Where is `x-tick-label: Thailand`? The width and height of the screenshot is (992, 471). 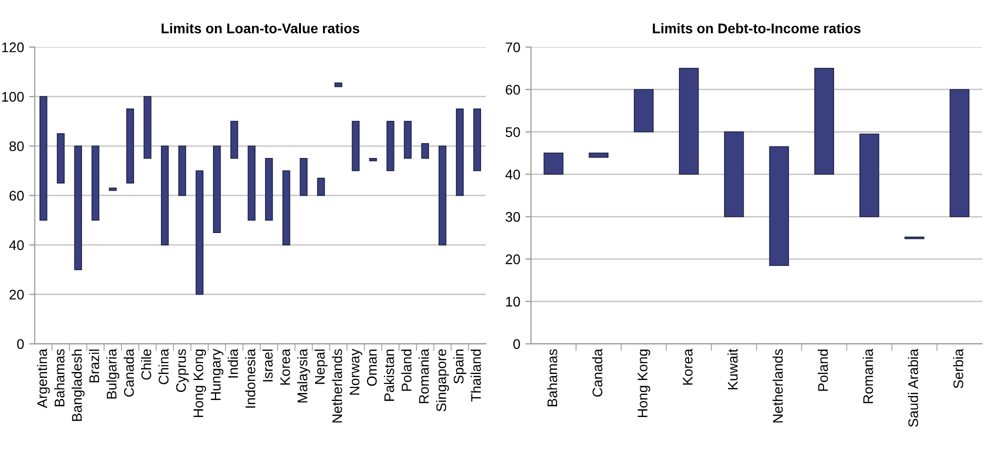
x-tick-label: Thailand is located at coordinates (475, 376).